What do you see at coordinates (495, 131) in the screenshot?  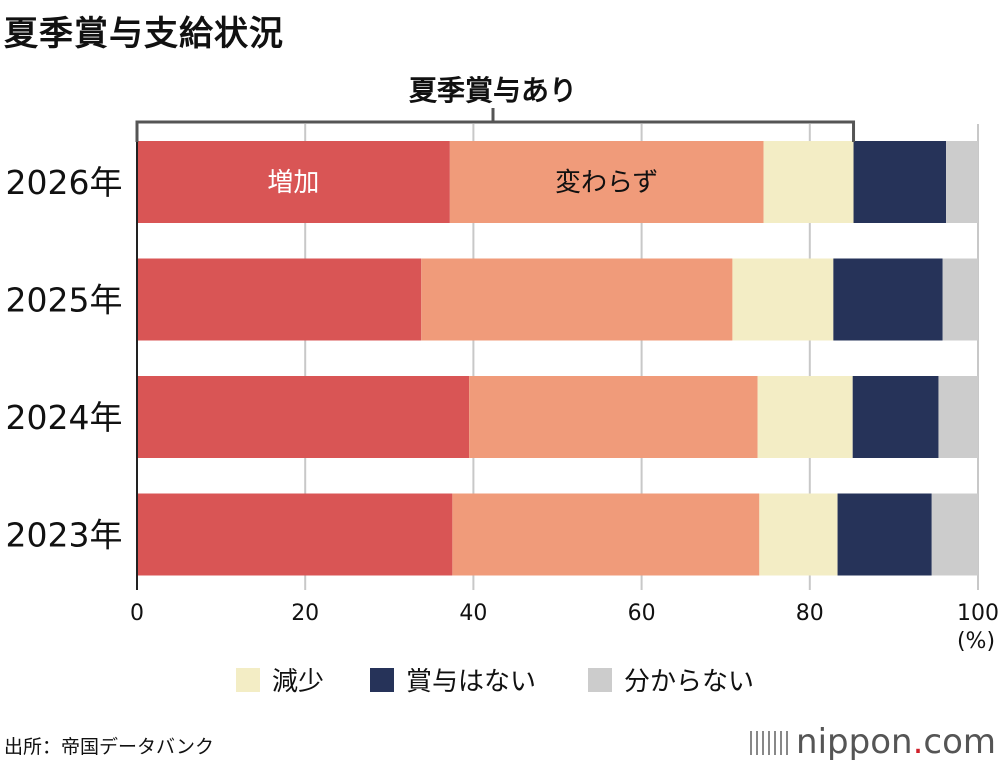 I see `bracket-line` at bounding box center [495, 131].